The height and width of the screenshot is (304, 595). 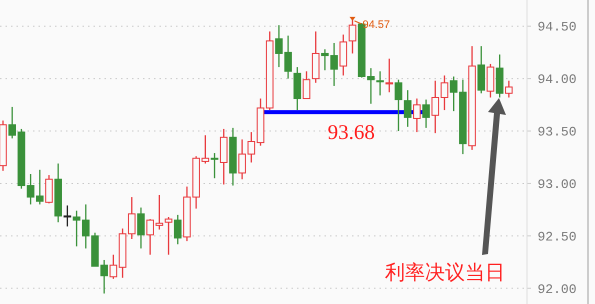 I want to click on y-tick-label: 94.00, so click(x=557, y=80).